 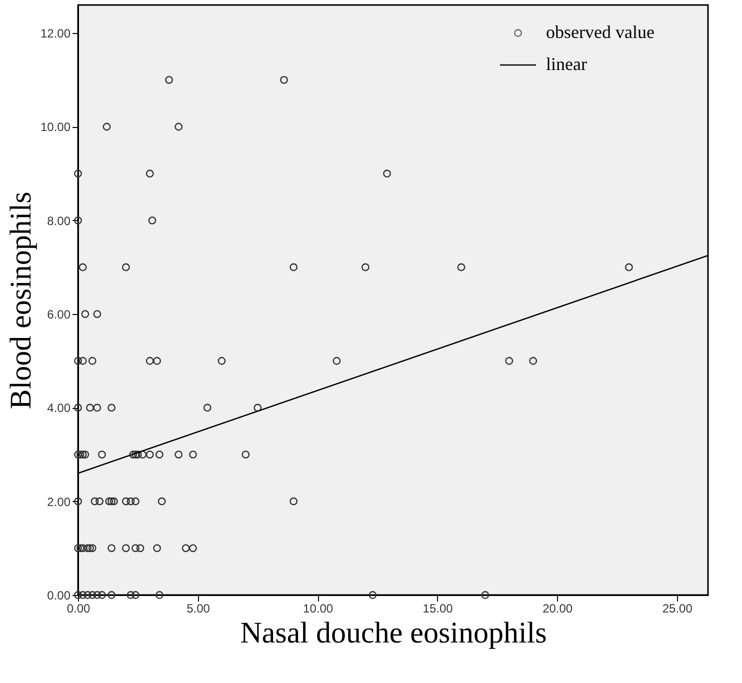 I want to click on legend-label: observed value, so click(x=600, y=32).